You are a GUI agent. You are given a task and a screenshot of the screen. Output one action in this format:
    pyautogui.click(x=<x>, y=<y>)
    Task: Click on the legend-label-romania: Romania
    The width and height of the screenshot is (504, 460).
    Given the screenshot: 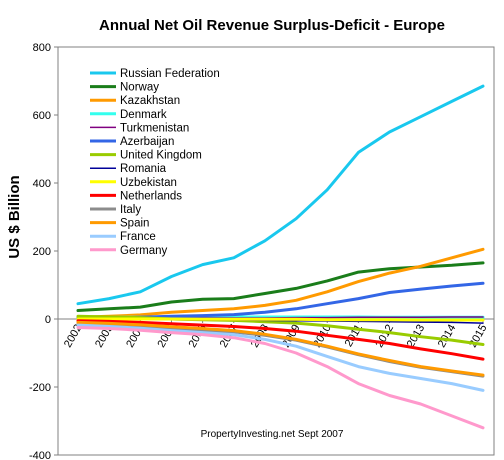 What is the action you would take?
    pyautogui.click(x=143, y=169)
    